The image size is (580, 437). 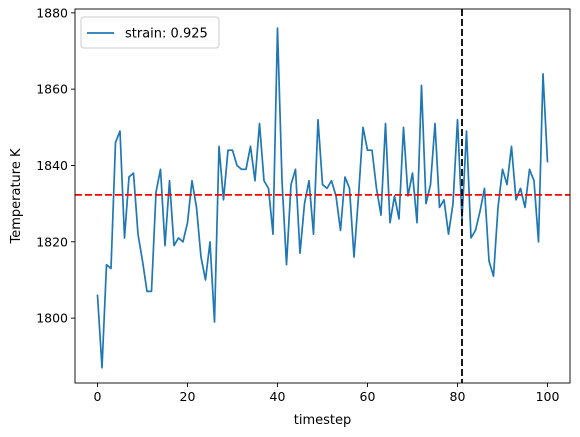 What do you see at coordinates (458, 396) in the screenshot?
I see `x-tick-label: 80` at bounding box center [458, 396].